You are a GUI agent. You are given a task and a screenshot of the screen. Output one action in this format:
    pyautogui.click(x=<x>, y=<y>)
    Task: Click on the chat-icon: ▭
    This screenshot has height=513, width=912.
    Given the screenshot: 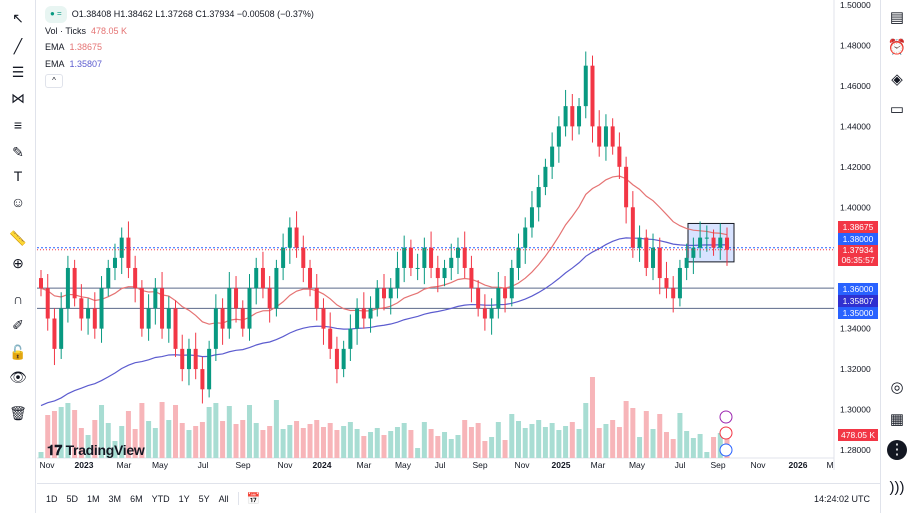 What is the action you would take?
    pyautogui.click(x=897, y=109)
    